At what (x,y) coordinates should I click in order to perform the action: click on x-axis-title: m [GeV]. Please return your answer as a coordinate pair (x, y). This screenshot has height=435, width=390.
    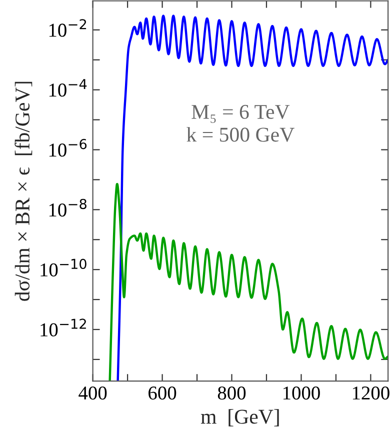
    Looking at the image, I should click on (239, 417).